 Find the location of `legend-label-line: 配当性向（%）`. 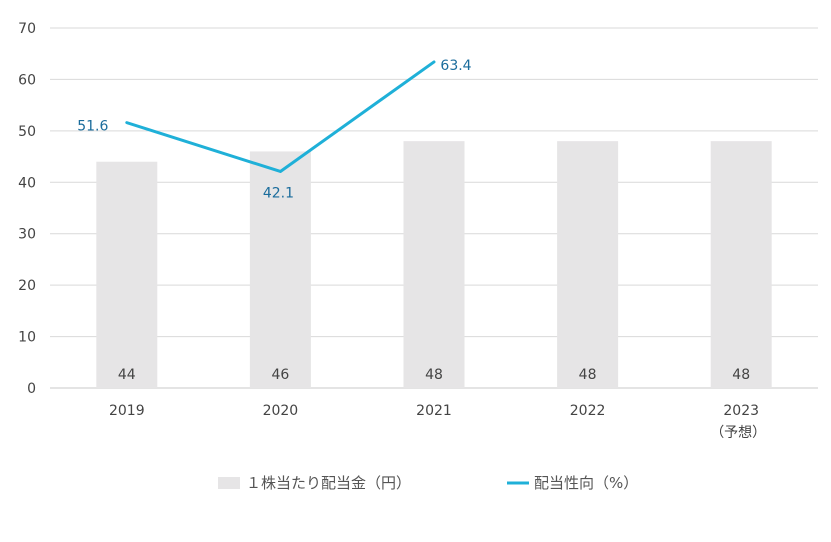

legend-label-line: 配当性向（%） is located at coordinates (586, 483).